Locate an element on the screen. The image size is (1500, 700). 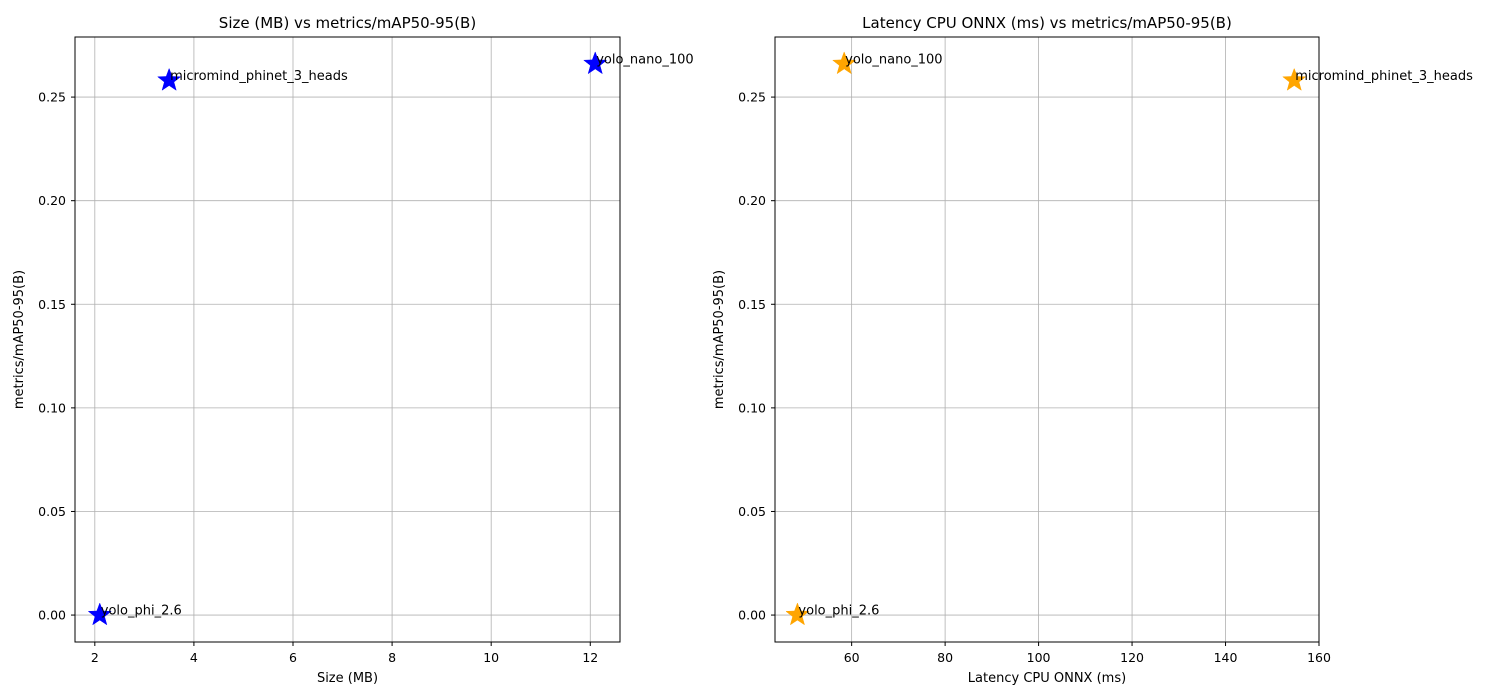
x-tick-label: 140 is located at coordinates (1226, 657).